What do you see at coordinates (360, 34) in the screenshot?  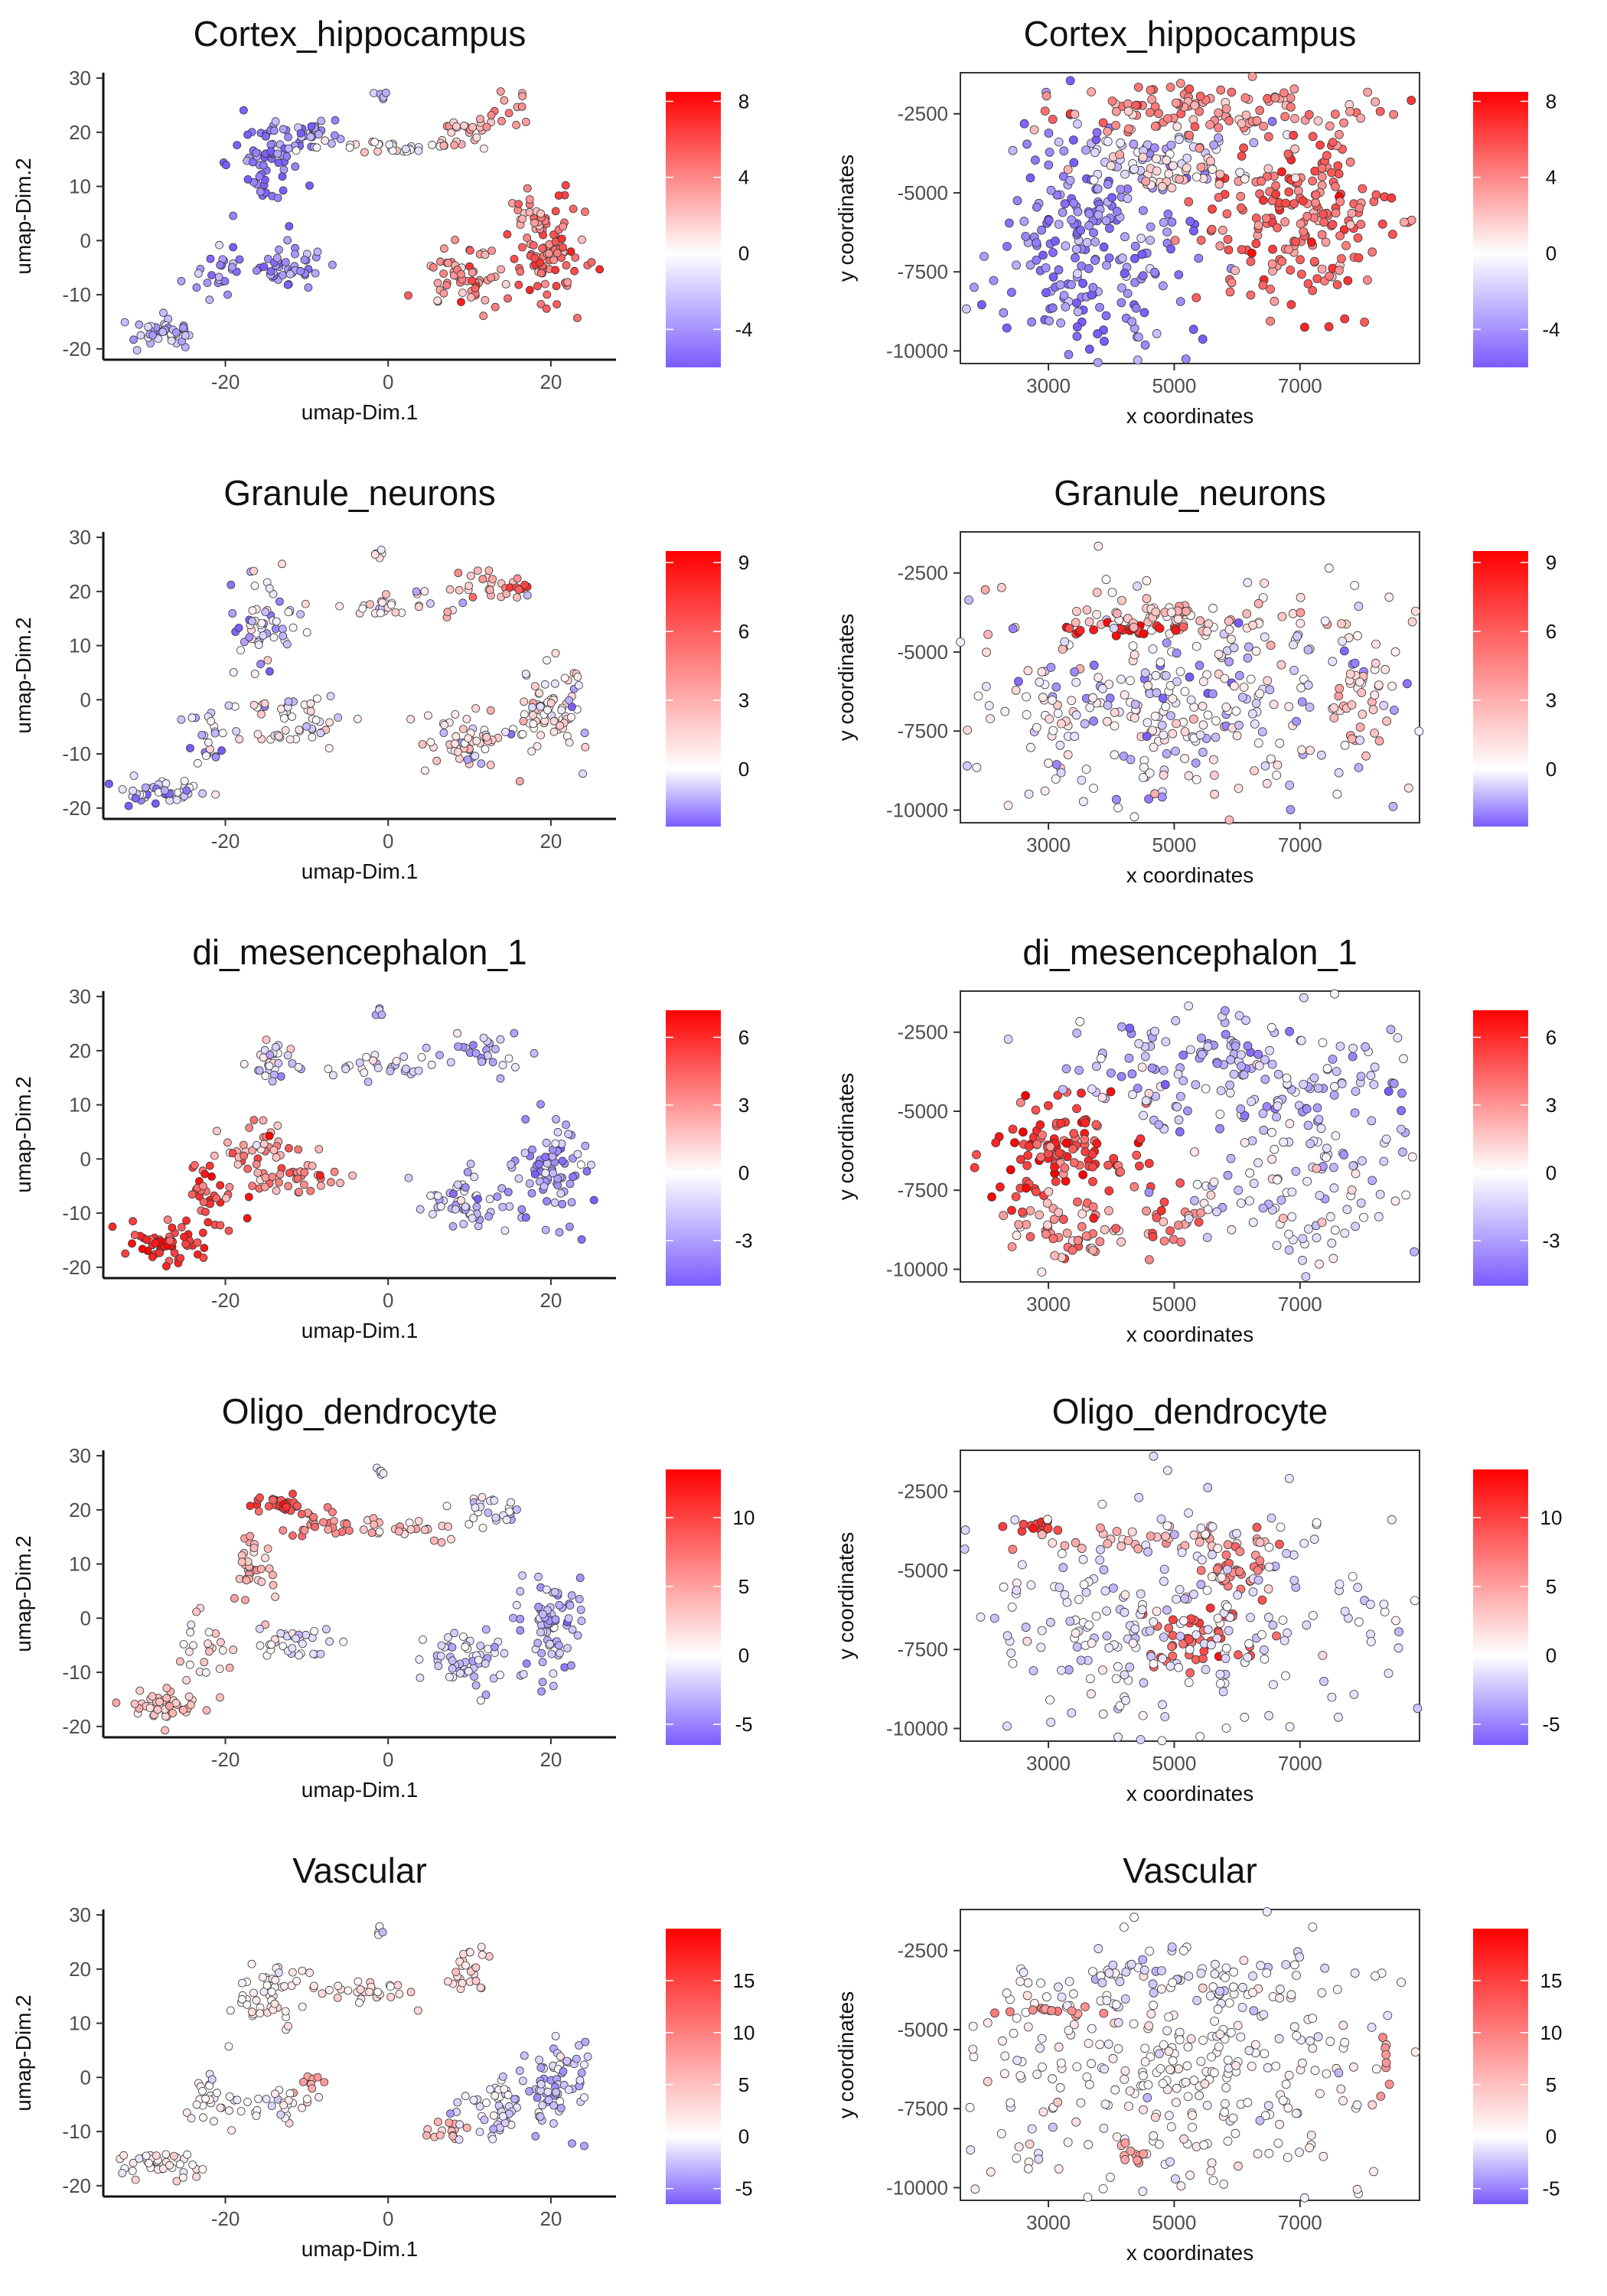 I see `panel-title: Cortex_hippocampus` at bounding box center [360, 34].